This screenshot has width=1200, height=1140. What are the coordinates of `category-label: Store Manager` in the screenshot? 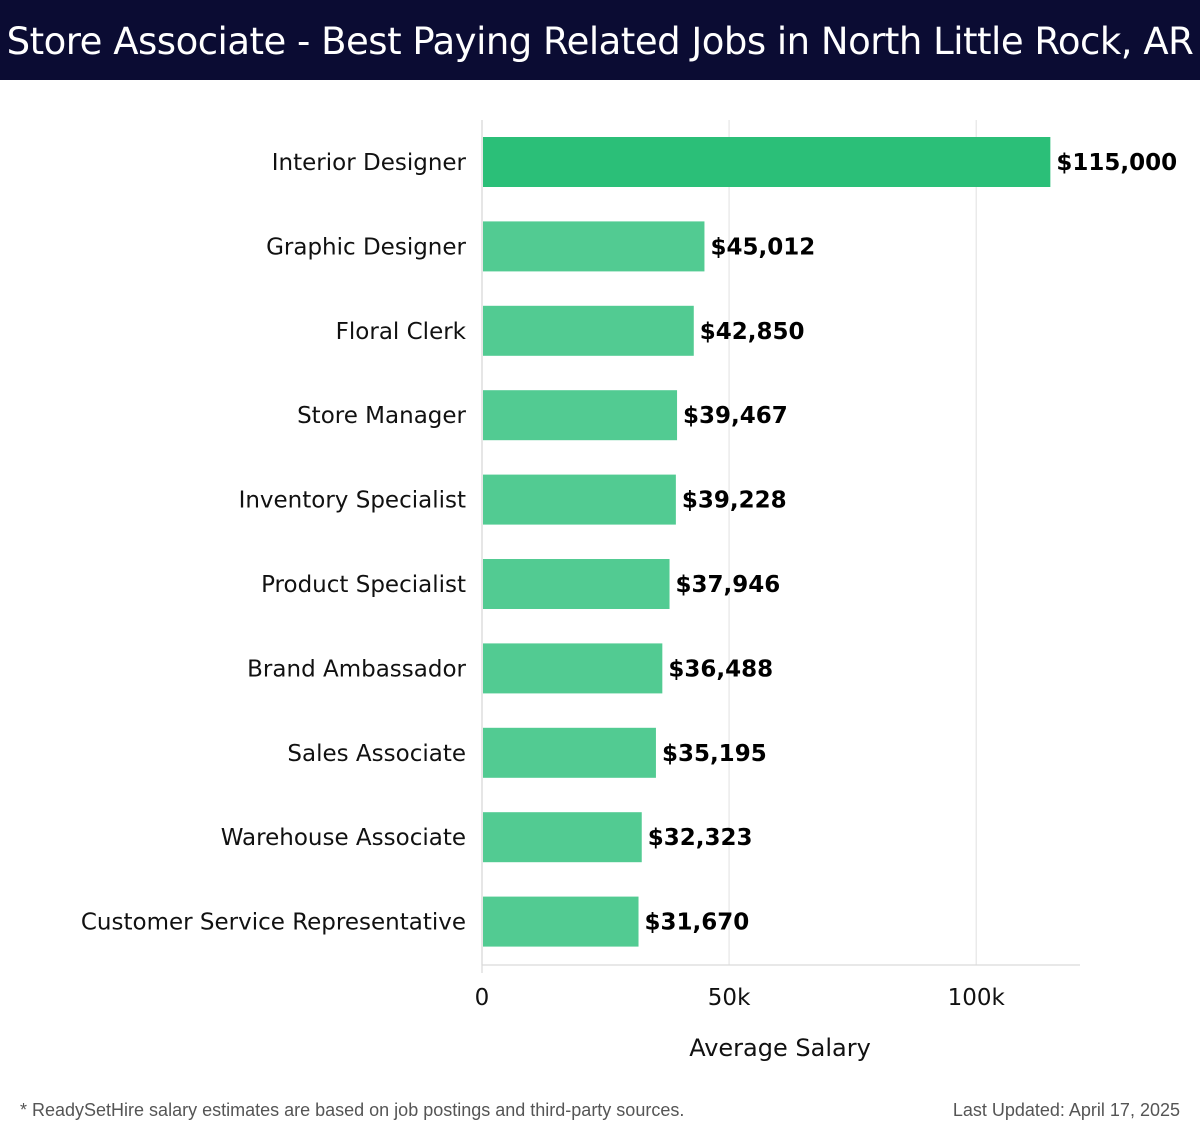 It's located at (381, 416).